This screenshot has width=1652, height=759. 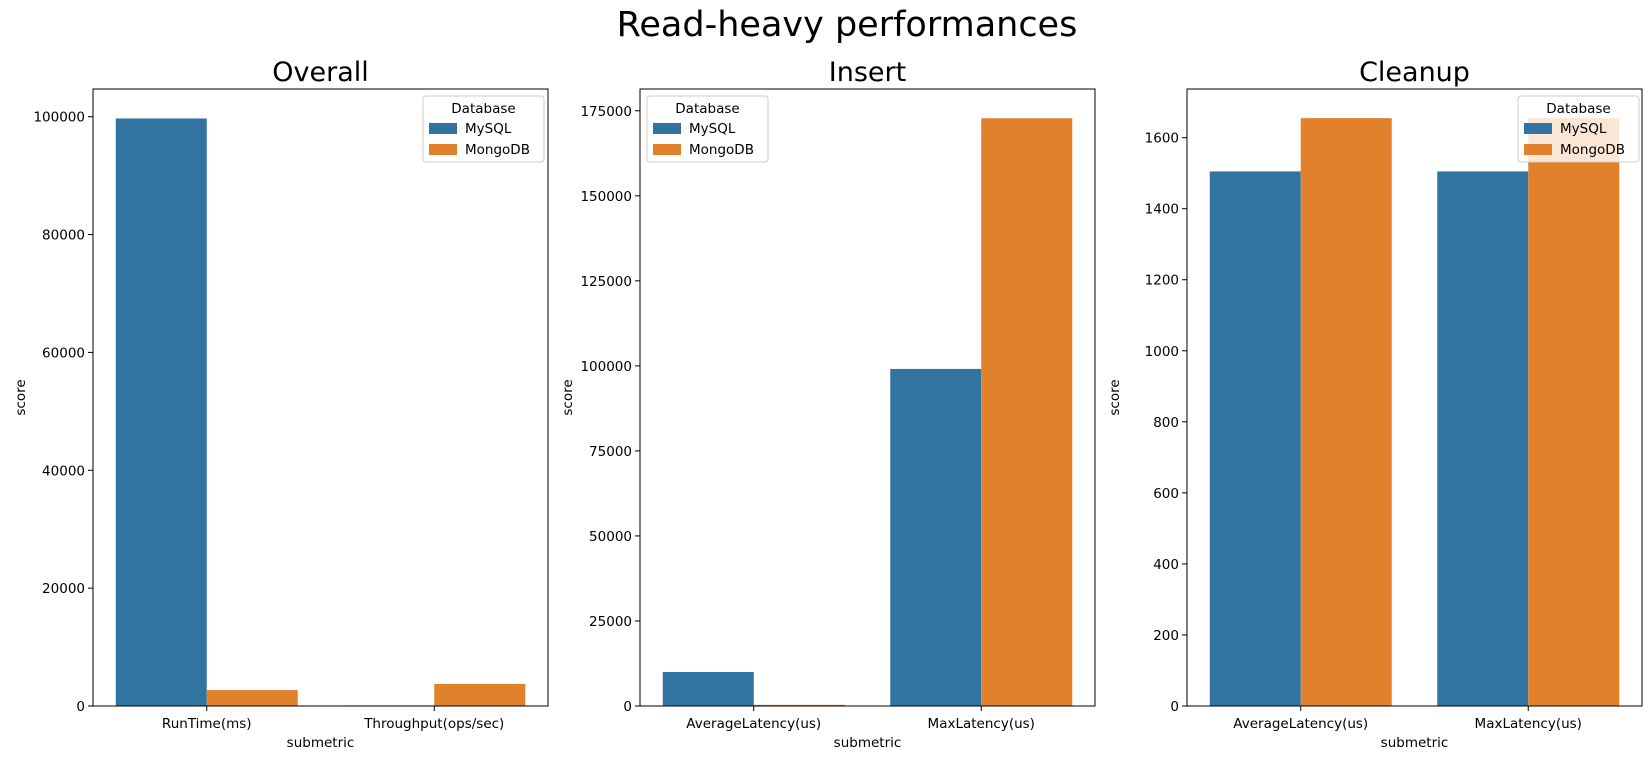 I want to click on y-tick-label: 400, so click(x=1166, y=565).